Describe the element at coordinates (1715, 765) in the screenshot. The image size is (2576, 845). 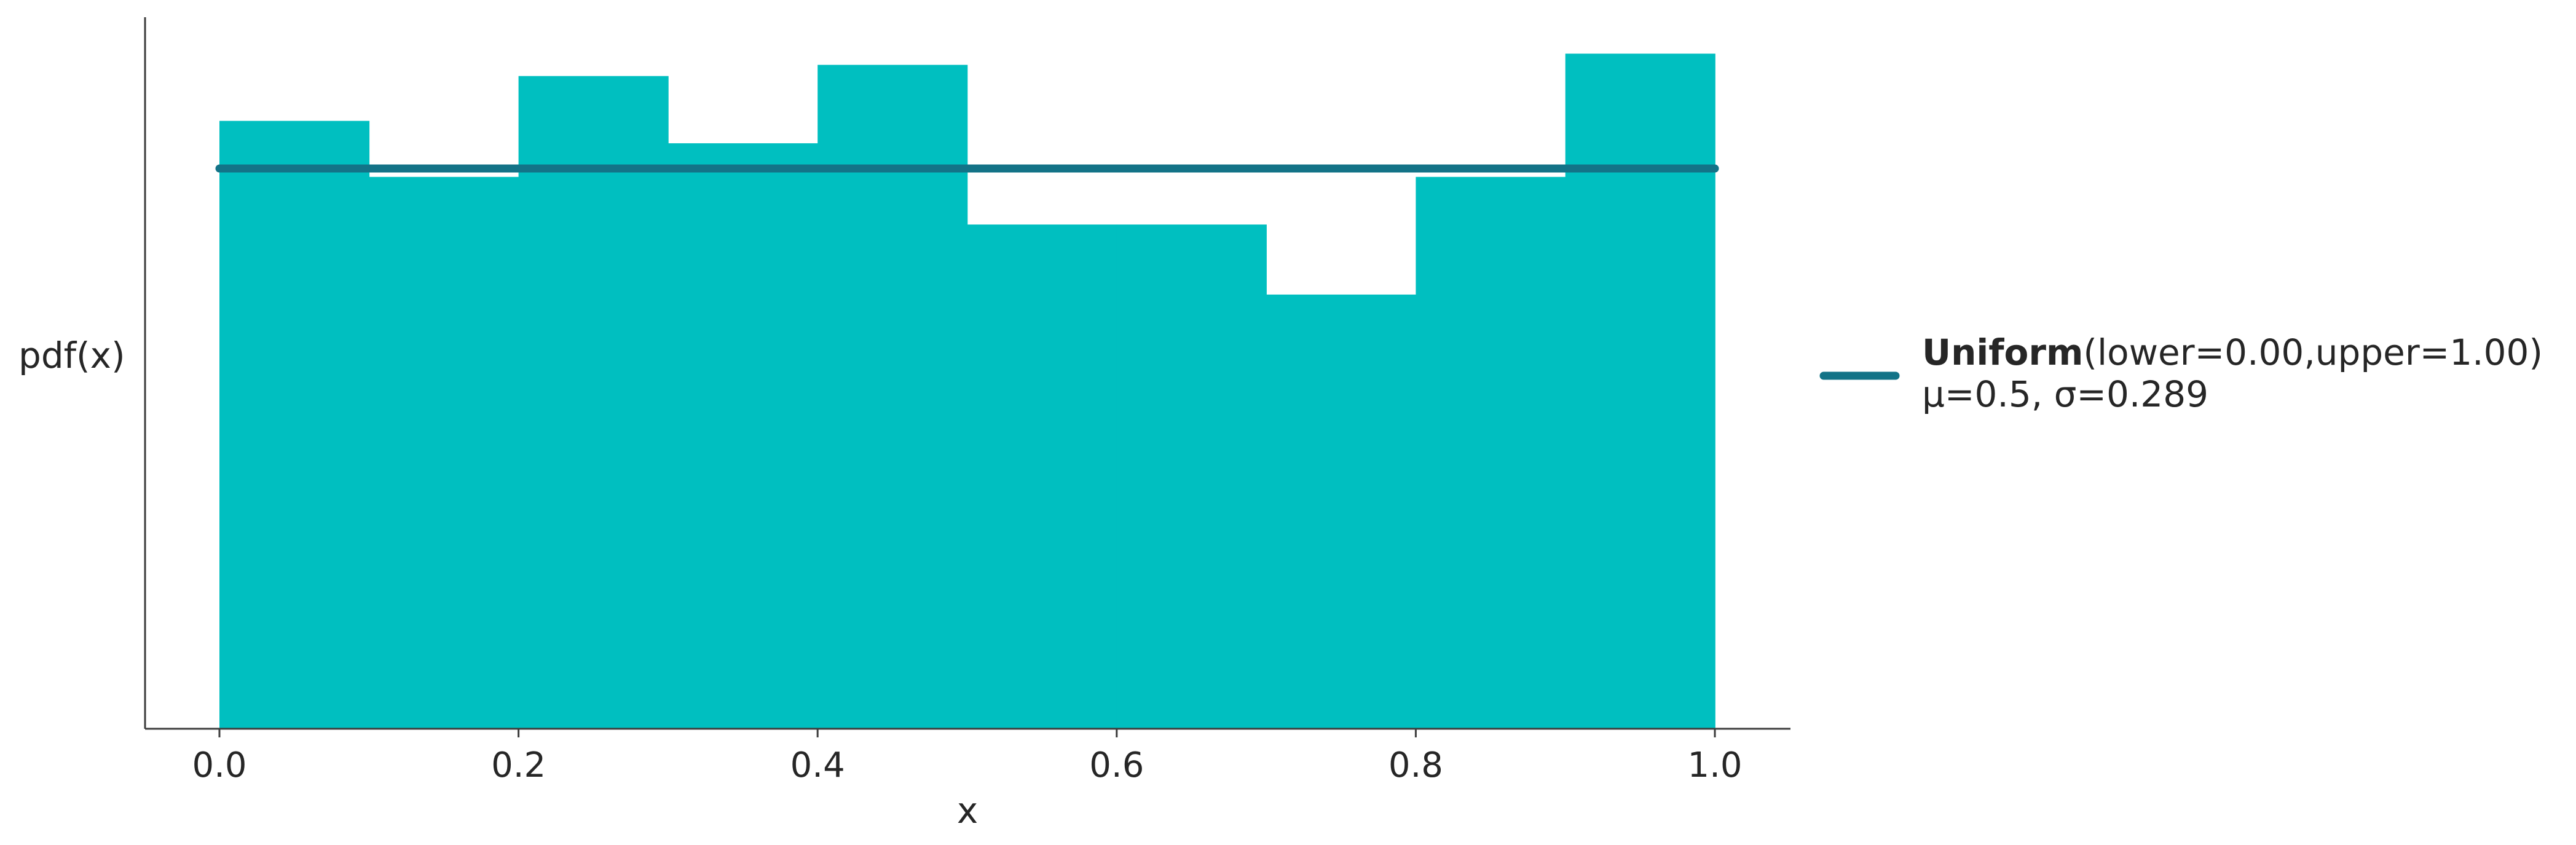
I see `x-tick-label: 1.0` at that location.